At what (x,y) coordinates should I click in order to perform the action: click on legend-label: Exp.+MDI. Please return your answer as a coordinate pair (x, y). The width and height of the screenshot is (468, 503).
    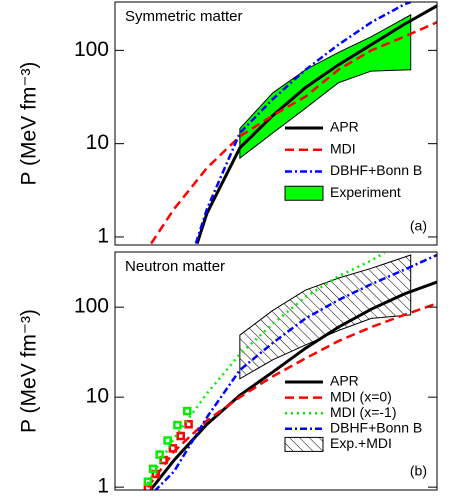
    Looking at the image, I should click on (361, 443).